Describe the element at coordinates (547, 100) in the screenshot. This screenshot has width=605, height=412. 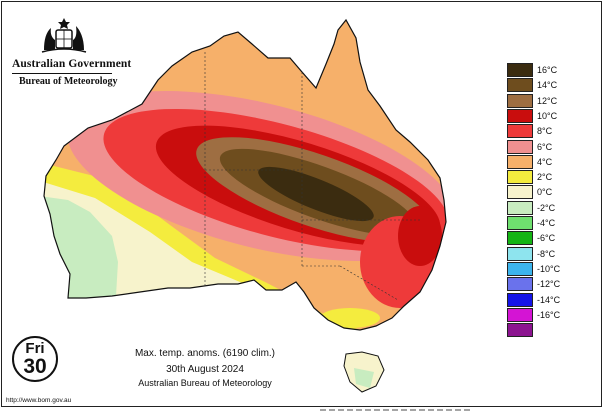
I see `legend-label: 12°C` at that location.